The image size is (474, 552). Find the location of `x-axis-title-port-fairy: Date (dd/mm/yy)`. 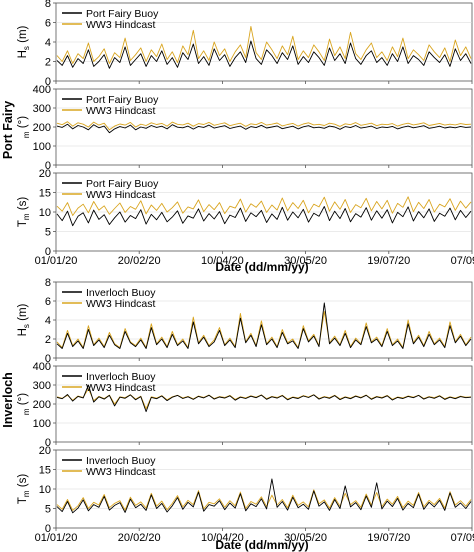

x-axis-title-port-fairy: Date (dd/mm/yy) is located at coordinates (261, 267).